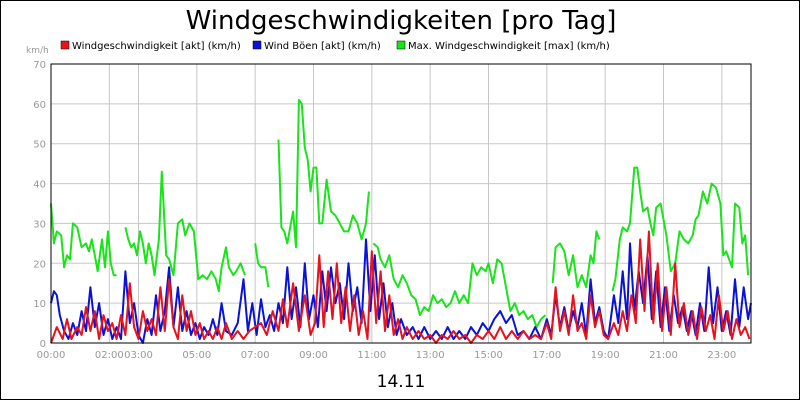  What do you see at coordinates (401, 45) in the screenshot?
I see `legend-swatch-max` at bounding box center [401, 45].